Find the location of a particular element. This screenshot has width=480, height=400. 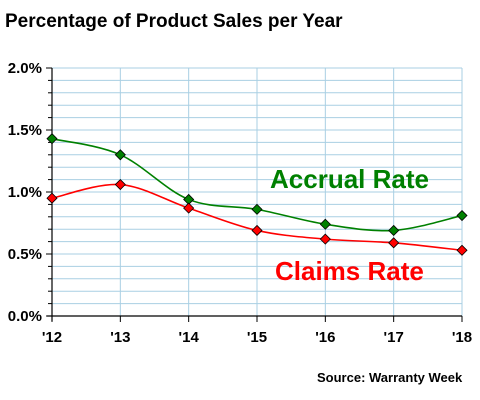

y-tick-label: 1.0% is located at coordinates (25, 192).